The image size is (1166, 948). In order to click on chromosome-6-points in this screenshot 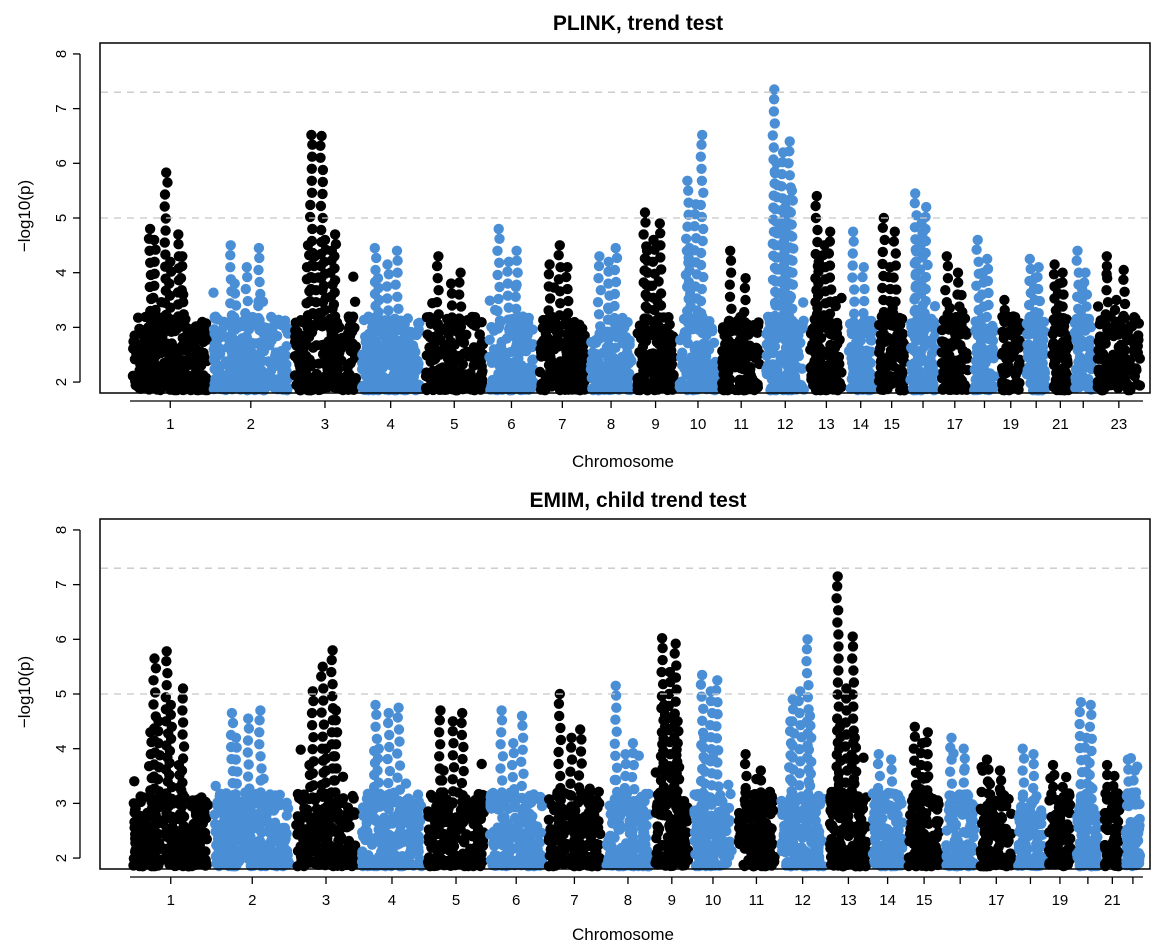, I will do `click(511, 310)`.